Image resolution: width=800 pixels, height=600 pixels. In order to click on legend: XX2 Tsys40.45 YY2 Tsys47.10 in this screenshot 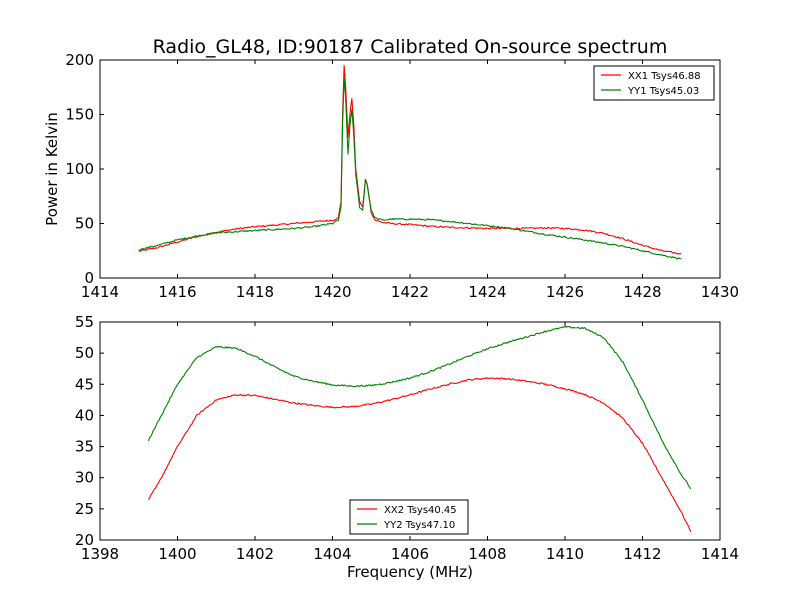, I will do `click(409, 517)`.